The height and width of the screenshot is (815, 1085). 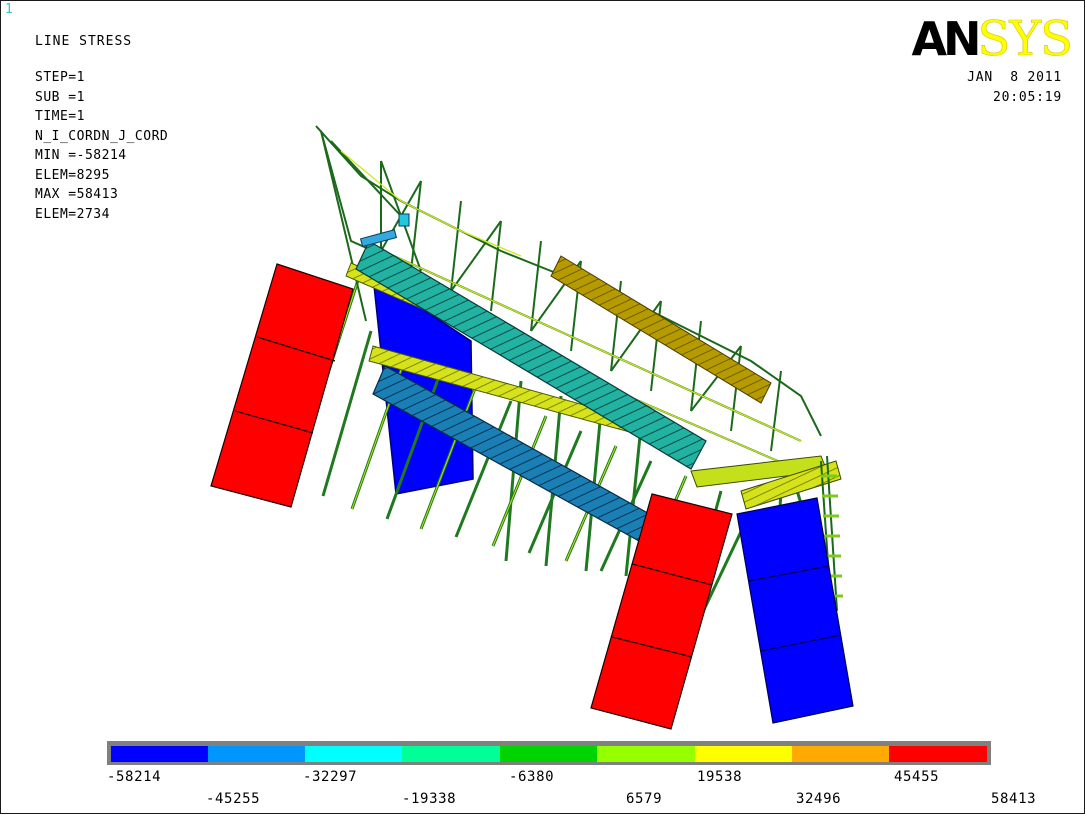 What do you see at coordinates (832, 536) in the screenshot?
I see `right-column-ticks` at bounding box center [832, 536].